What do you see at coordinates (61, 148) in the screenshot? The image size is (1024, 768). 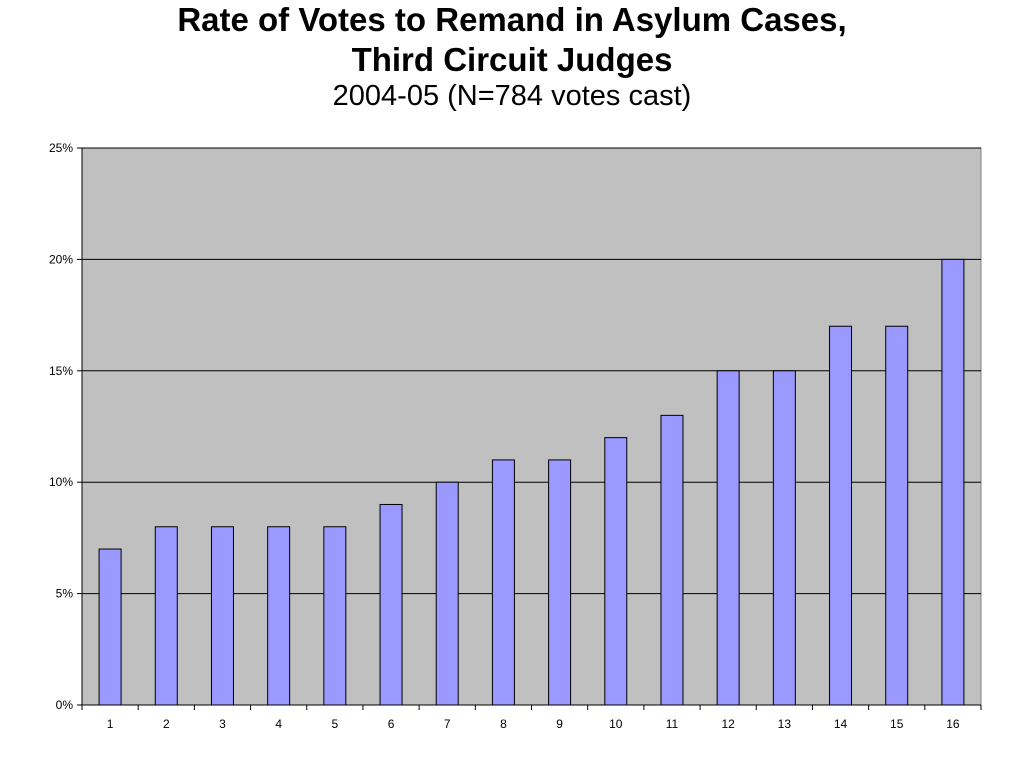 I see `y-tick-label: 25%` at bounding box center [61, 148].